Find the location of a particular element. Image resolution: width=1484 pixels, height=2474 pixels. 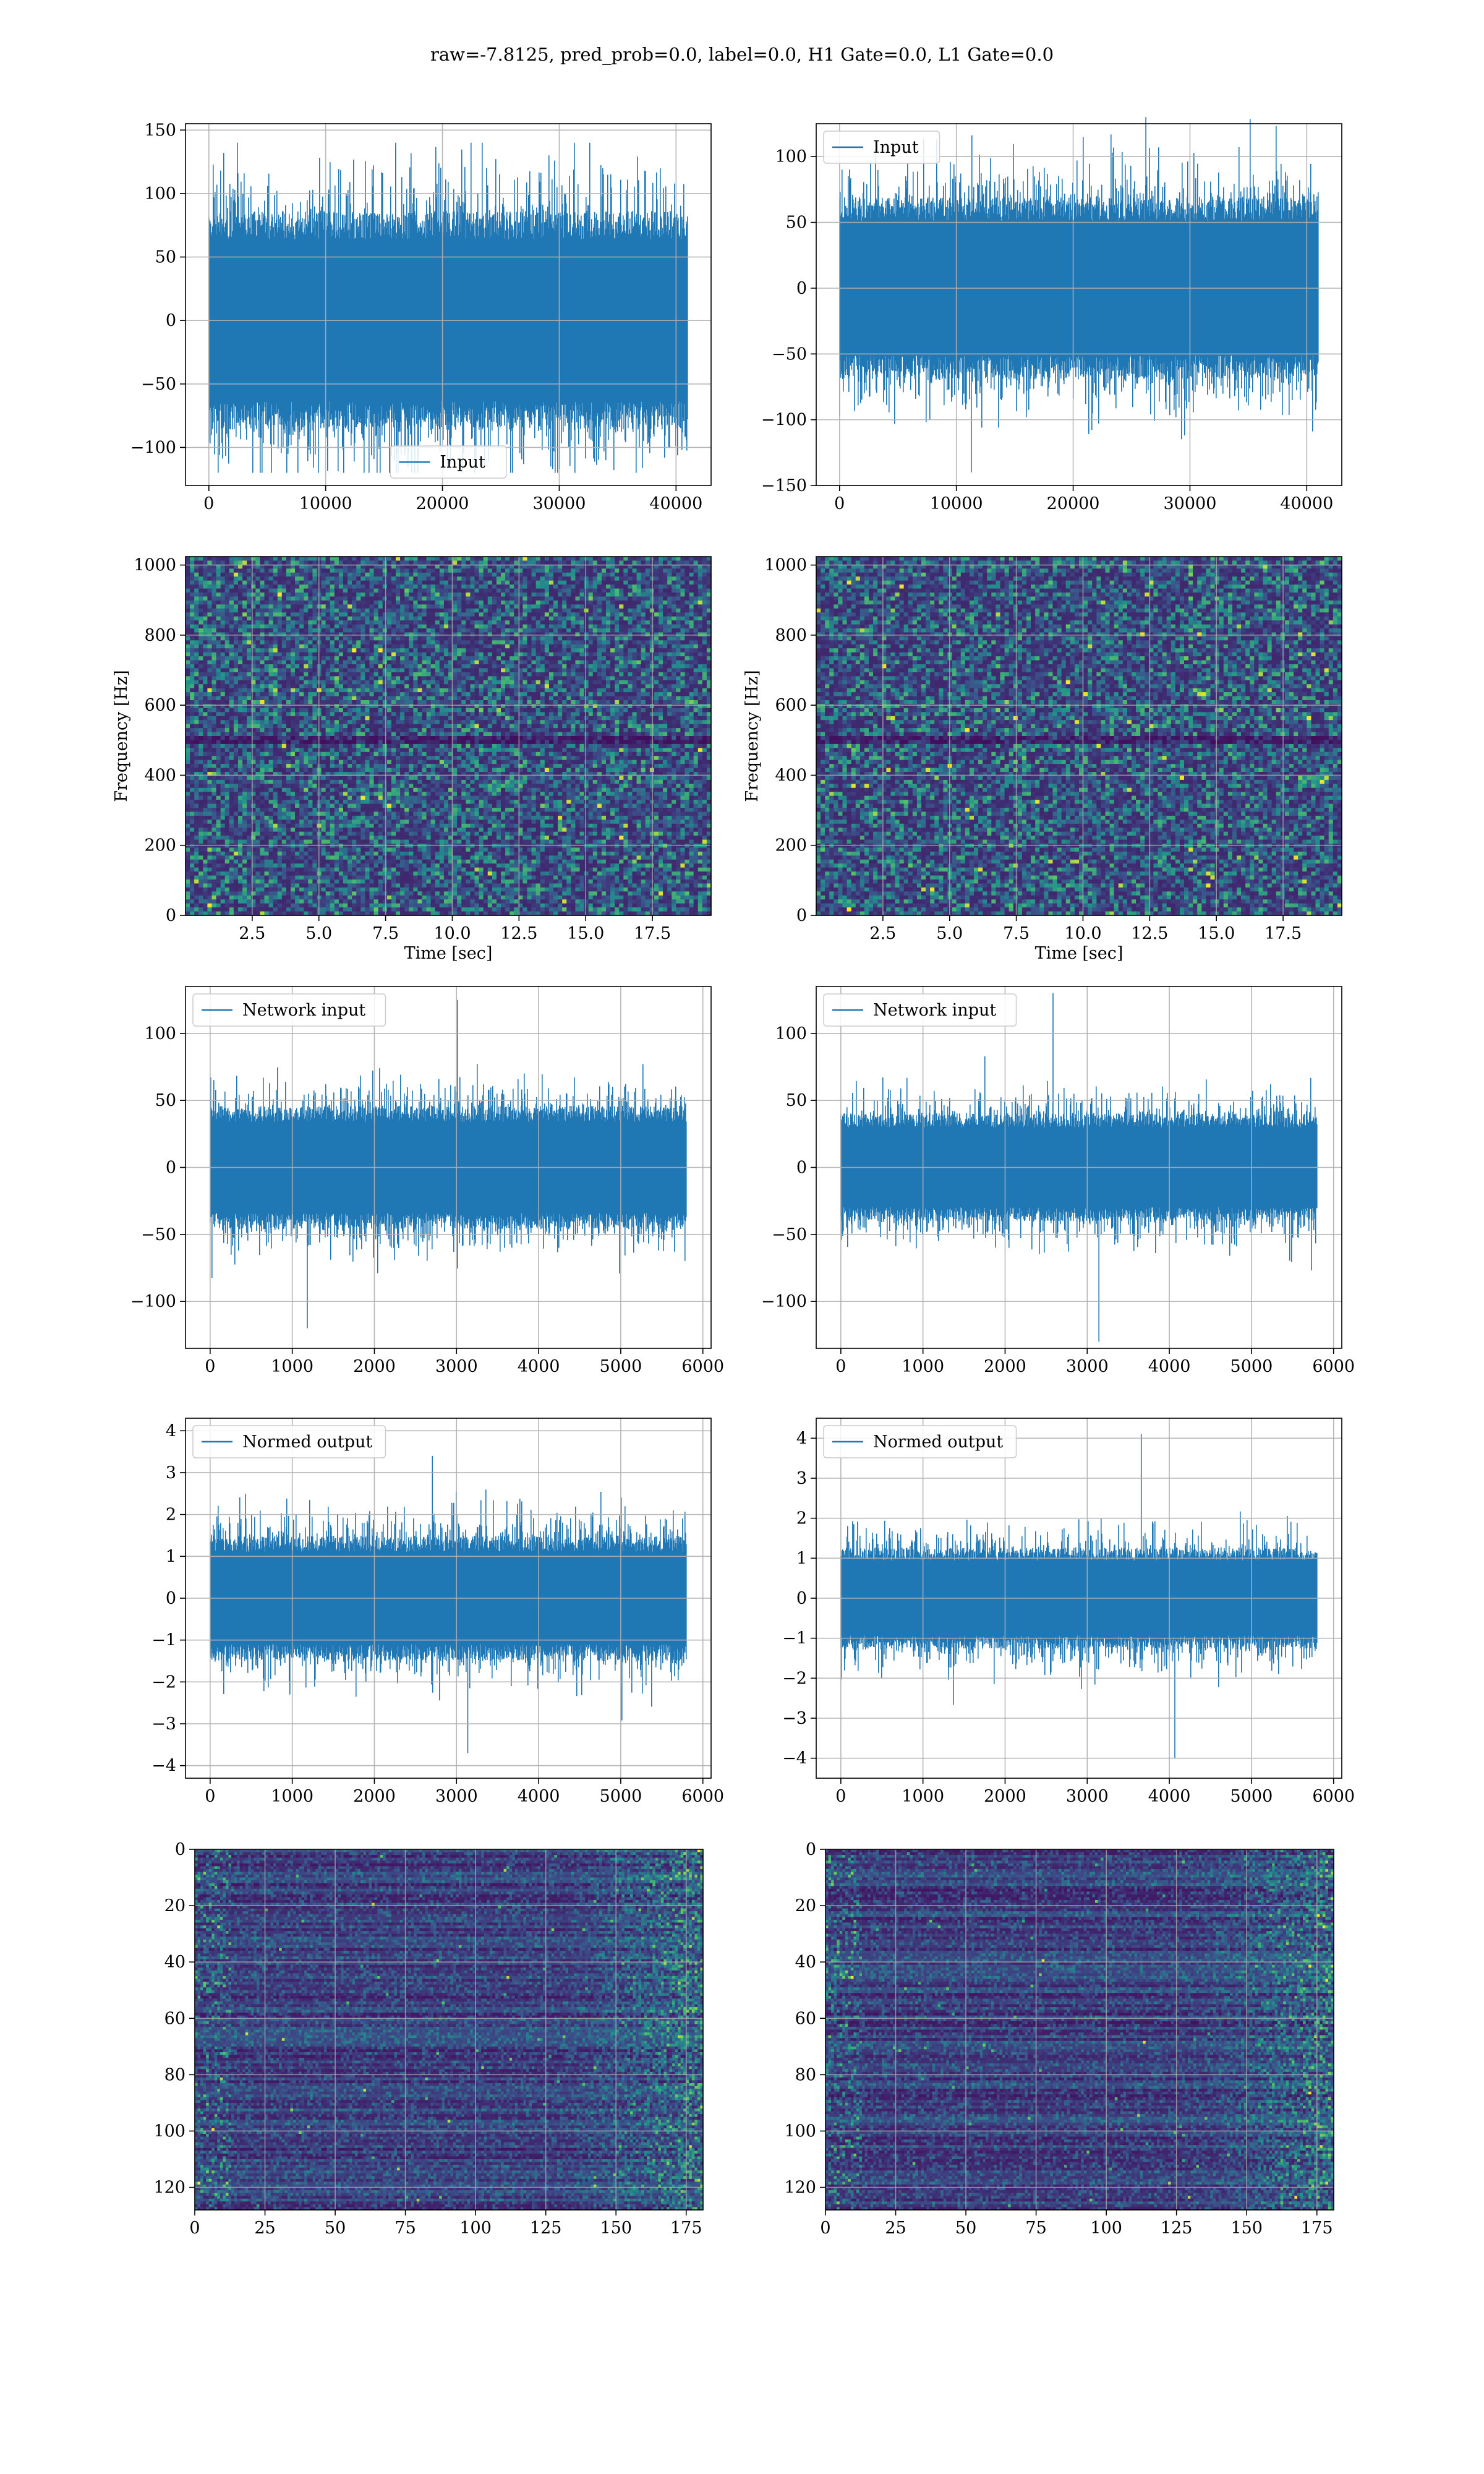

y-tick-label: 0 is located at coordinates (801, 288).